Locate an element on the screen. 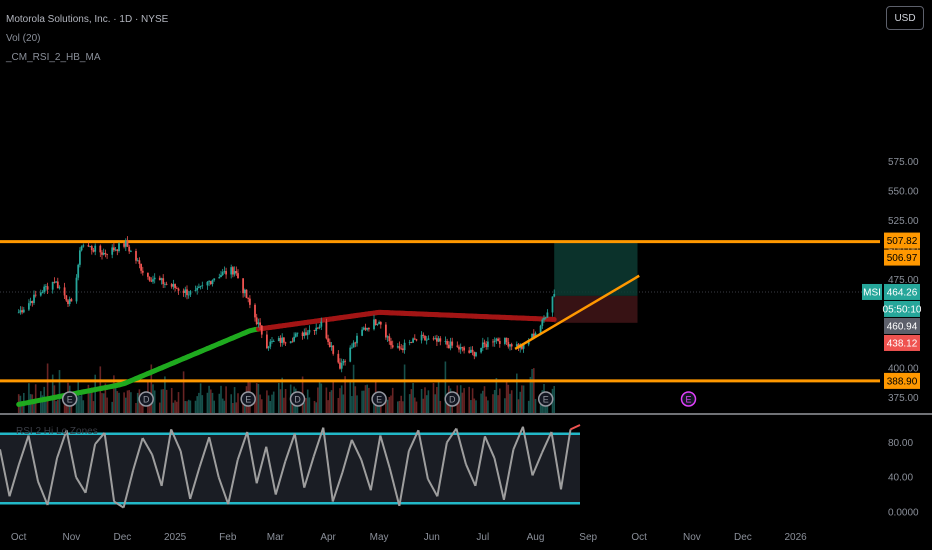  event-marker-label: D is located at coordinates (146, 400).